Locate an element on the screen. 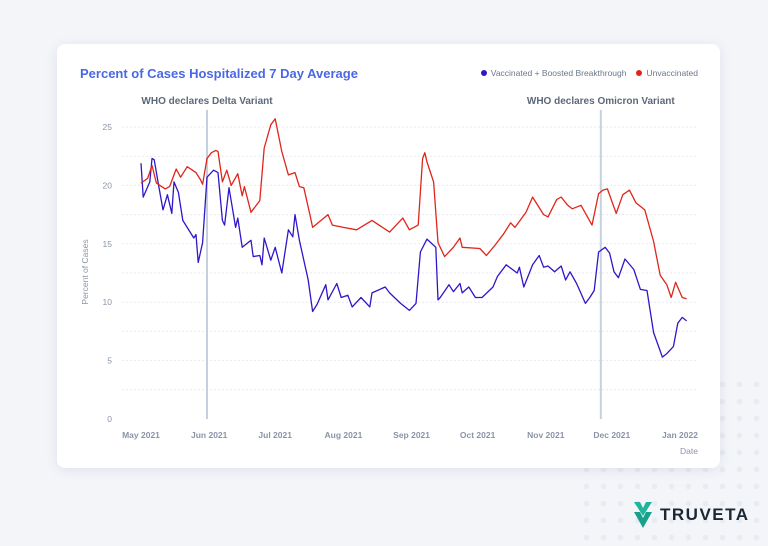  truveta-logo: TRUVETA is located at coordinates (691, 515).